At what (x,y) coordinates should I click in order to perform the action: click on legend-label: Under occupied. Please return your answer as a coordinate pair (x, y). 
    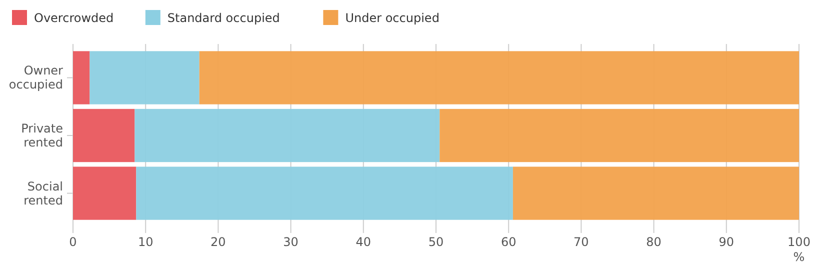
    Looking at the image, I should click on (392, 18).